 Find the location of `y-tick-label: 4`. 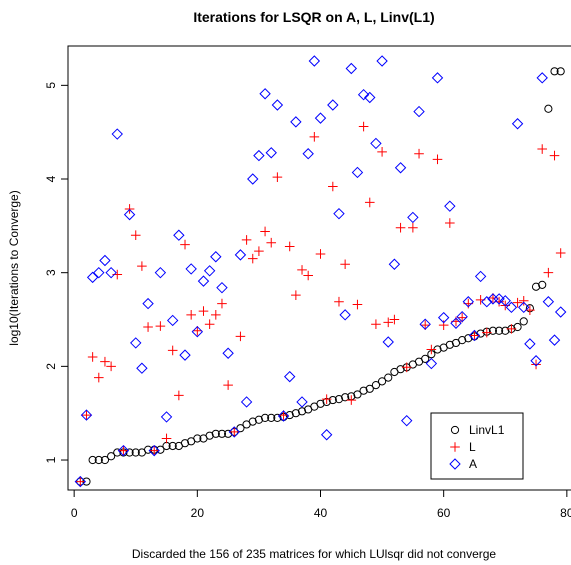

y-tick-label: 4 is located at coordinates (51, 178).